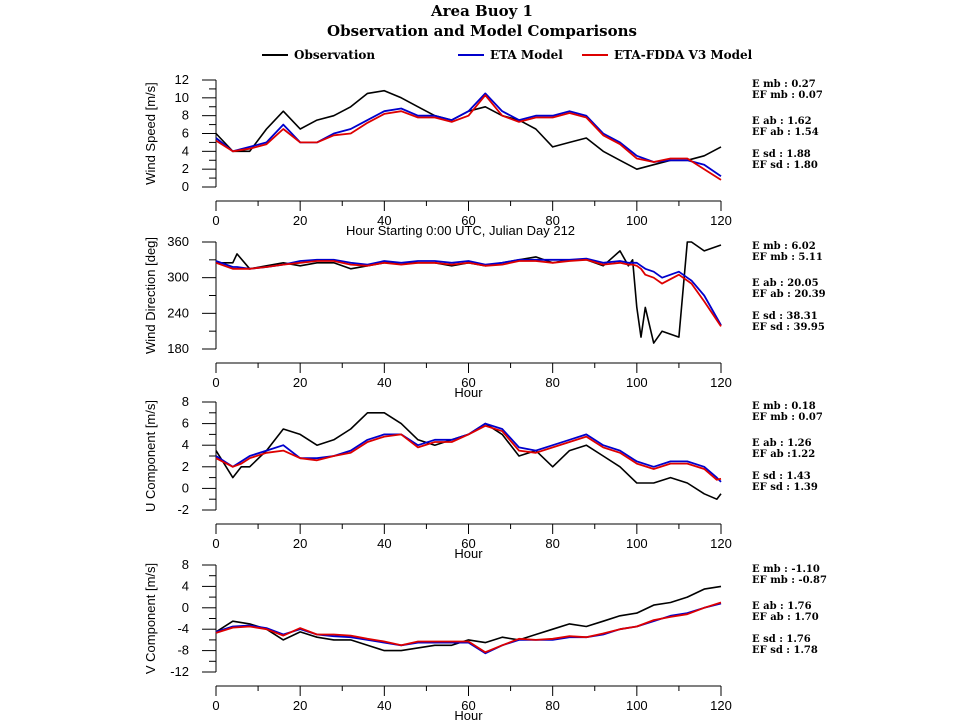  I want to click on stat-text: EF mb : 5.11, so click(787, 257).